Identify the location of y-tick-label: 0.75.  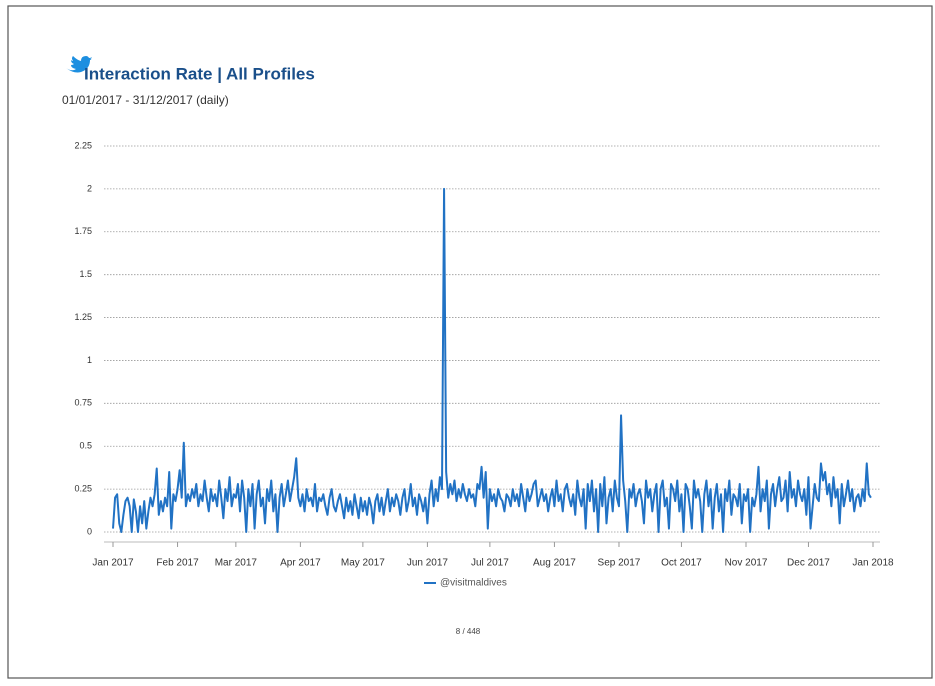
(83, 403).